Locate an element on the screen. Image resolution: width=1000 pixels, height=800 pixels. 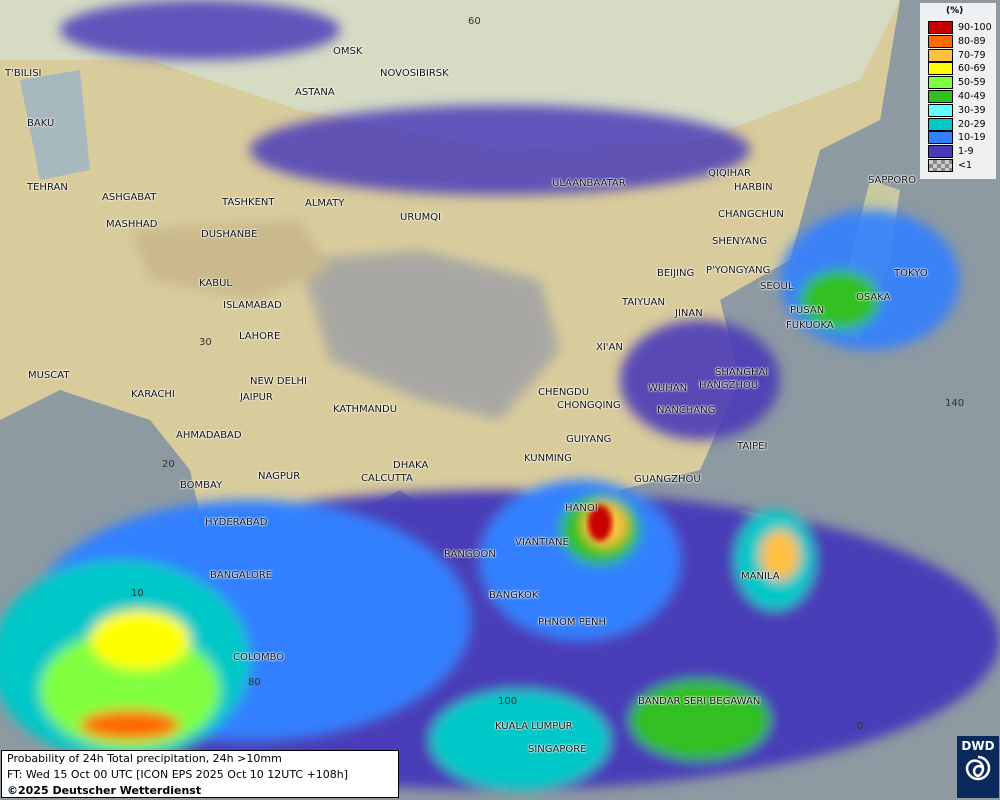
legend-item: 30-39 is located at coordinates (961, 110).